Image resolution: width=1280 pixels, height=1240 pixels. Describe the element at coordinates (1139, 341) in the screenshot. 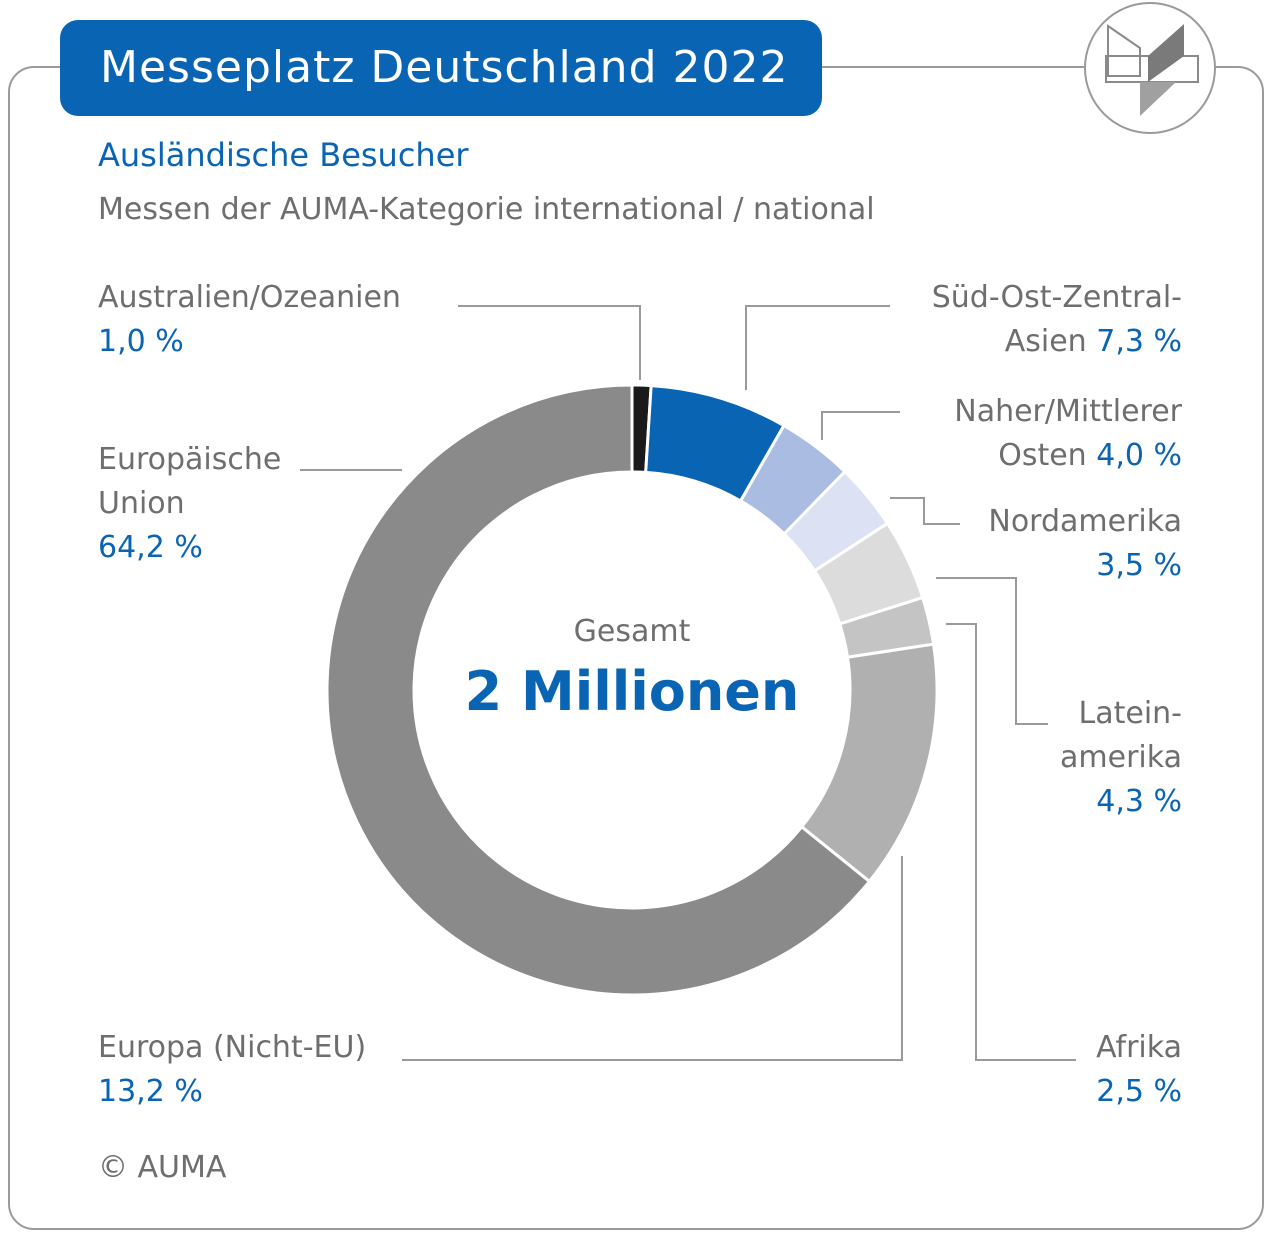

I see `label-sued-ost-value: 7,3 %` at that location.